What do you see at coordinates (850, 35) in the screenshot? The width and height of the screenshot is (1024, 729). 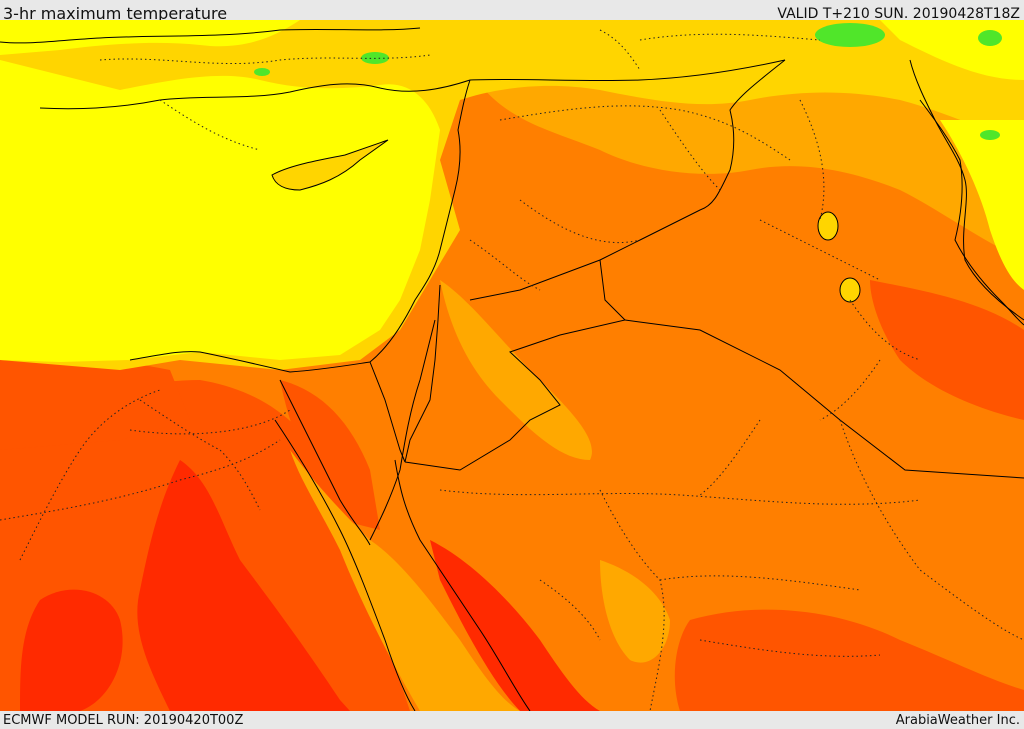 I see `cool-spot-caucasus` at bounding box center [850, 35].